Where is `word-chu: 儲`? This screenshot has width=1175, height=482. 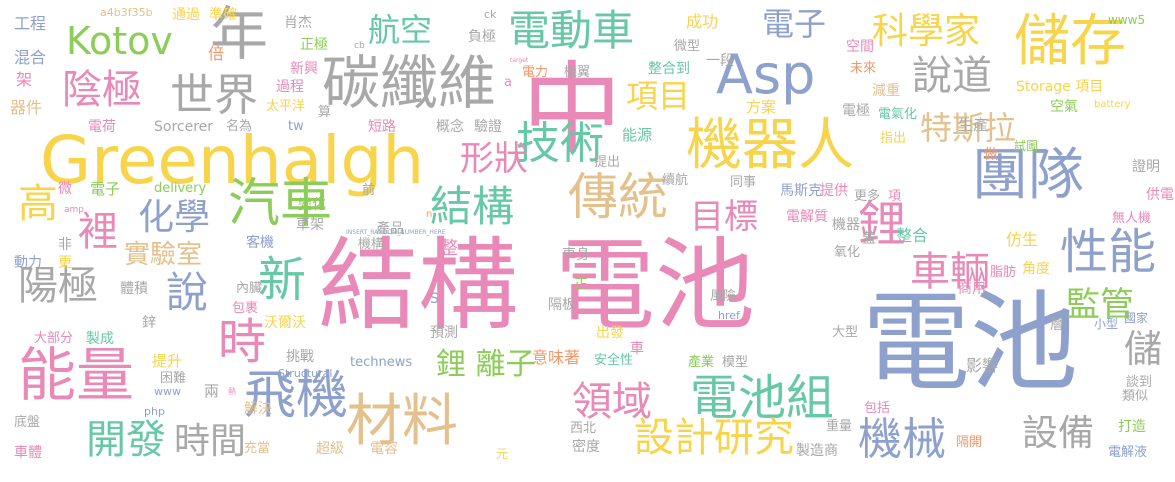
word-chu: 儲 is located at coordinates (1143, 349).